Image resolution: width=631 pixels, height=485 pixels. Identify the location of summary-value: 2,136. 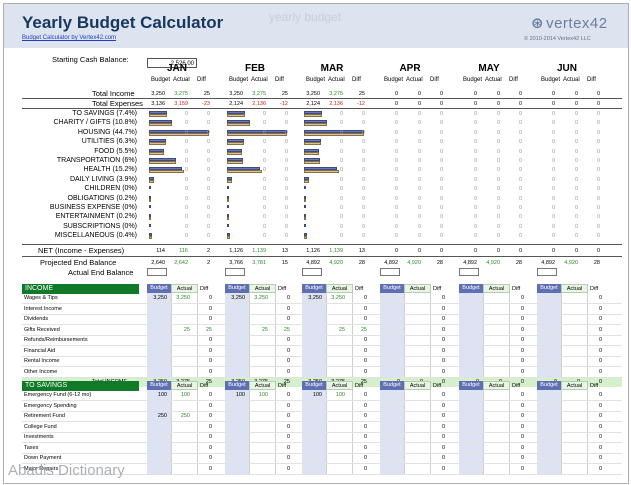
(336, 104).